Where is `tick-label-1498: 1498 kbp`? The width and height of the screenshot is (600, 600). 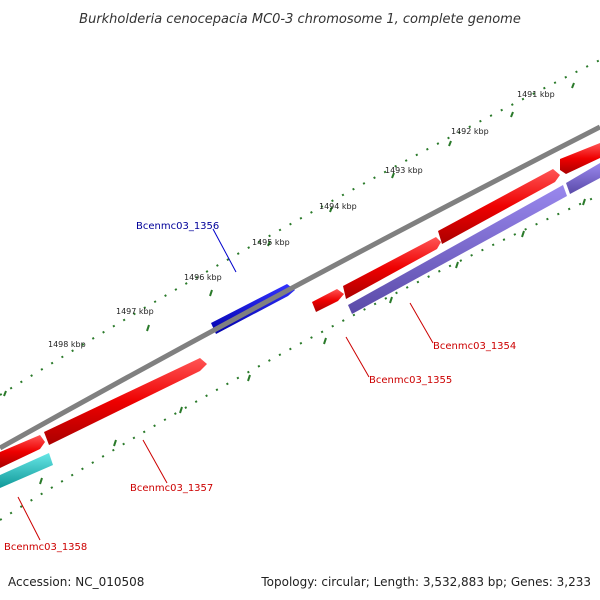
tick-label-1498: 1498 kbp is located at coordinates (67, 344).